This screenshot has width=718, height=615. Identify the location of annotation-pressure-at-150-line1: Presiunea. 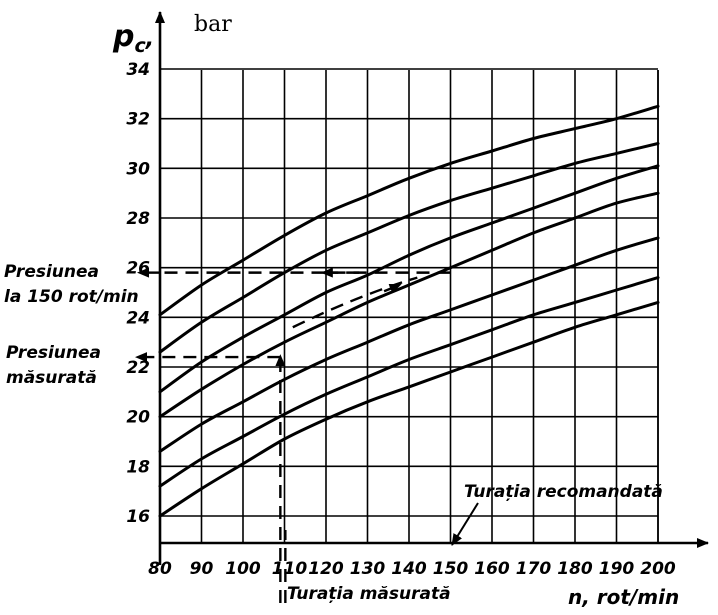
(51, 272).